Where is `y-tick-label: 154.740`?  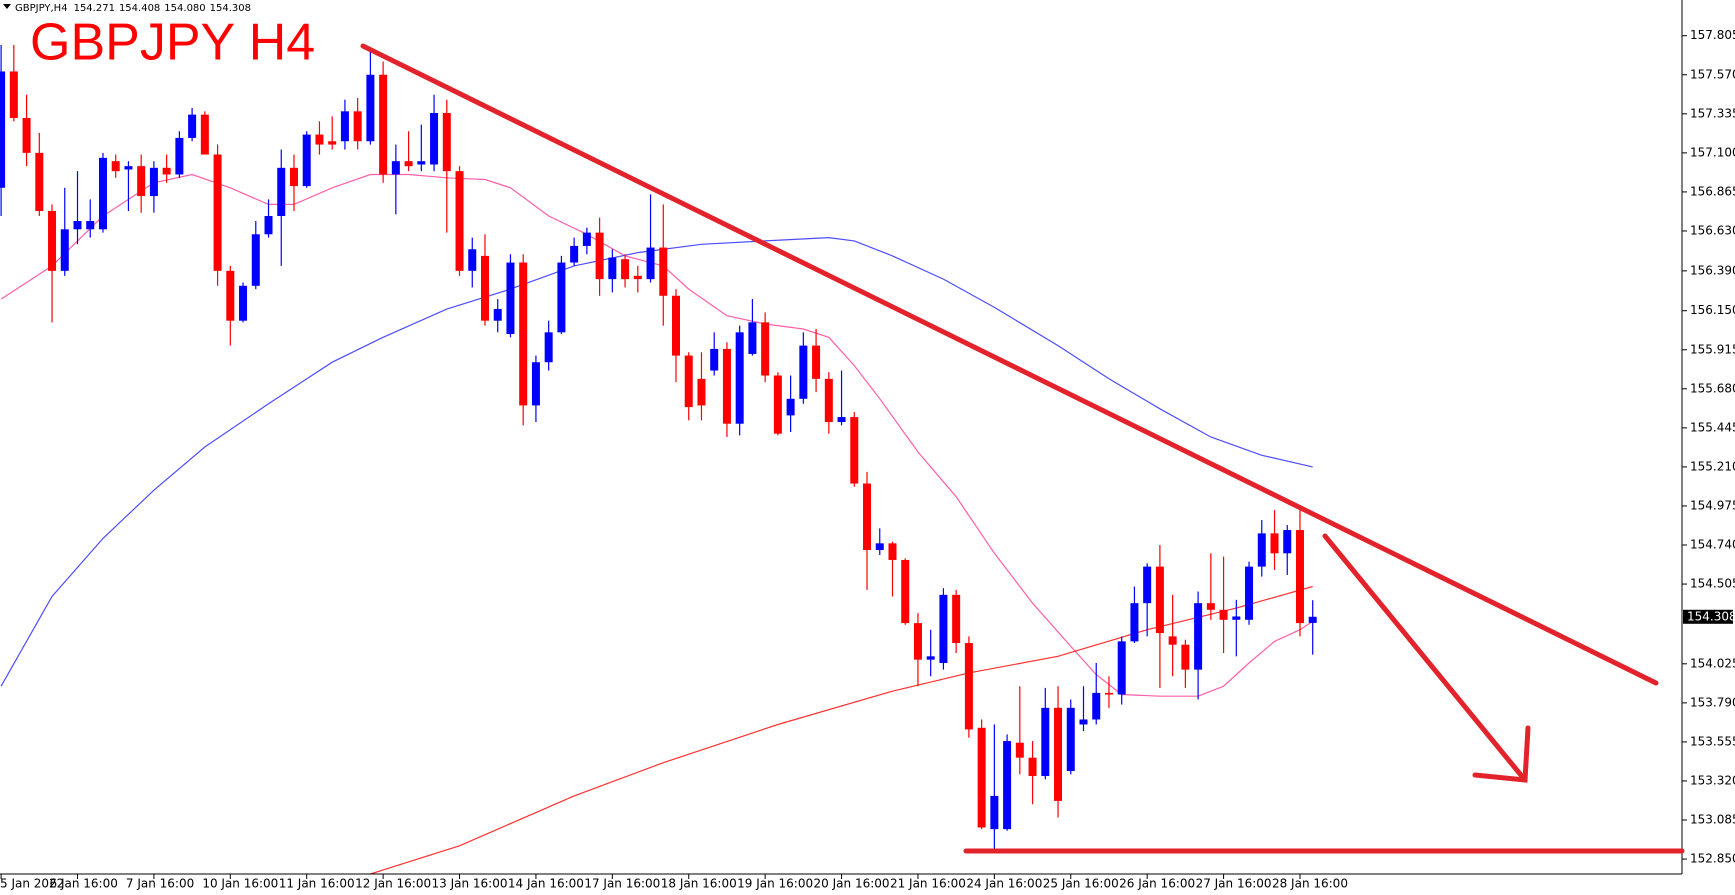 y-tick-label: 154.740 is located at coordinates (1712, 545).